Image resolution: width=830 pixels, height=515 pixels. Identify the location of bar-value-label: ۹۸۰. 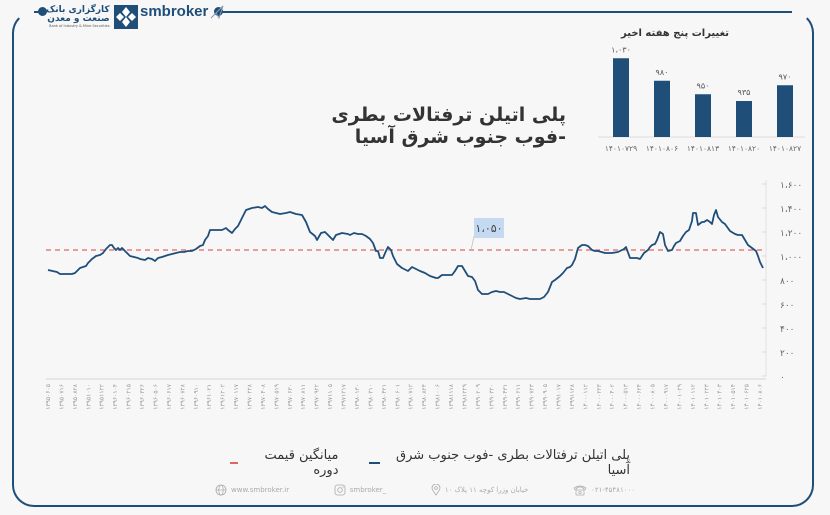
(662, 72).